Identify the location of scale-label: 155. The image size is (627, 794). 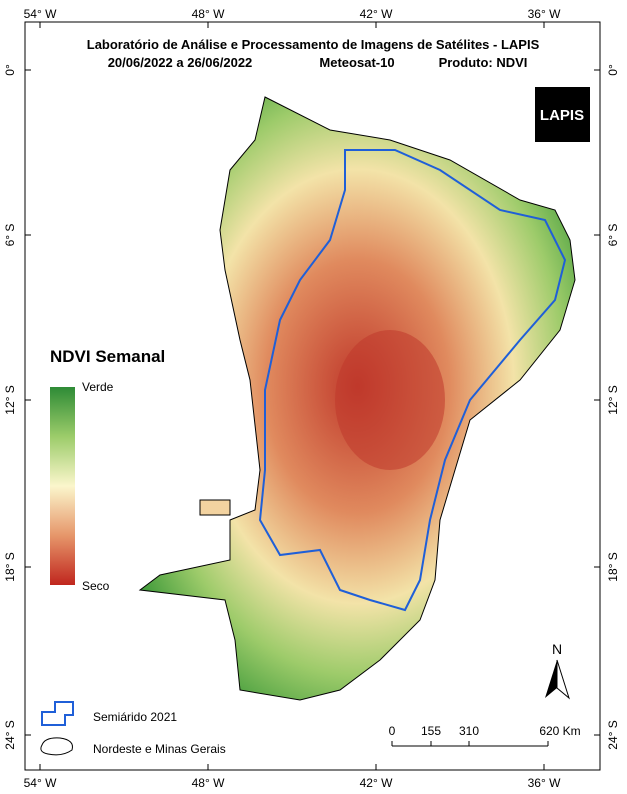
(431, 731).